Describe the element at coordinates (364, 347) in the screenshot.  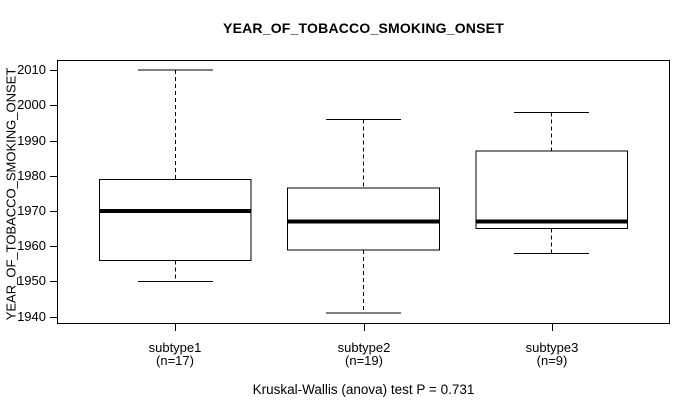
I see `x-category-label: subtype2` at that location.